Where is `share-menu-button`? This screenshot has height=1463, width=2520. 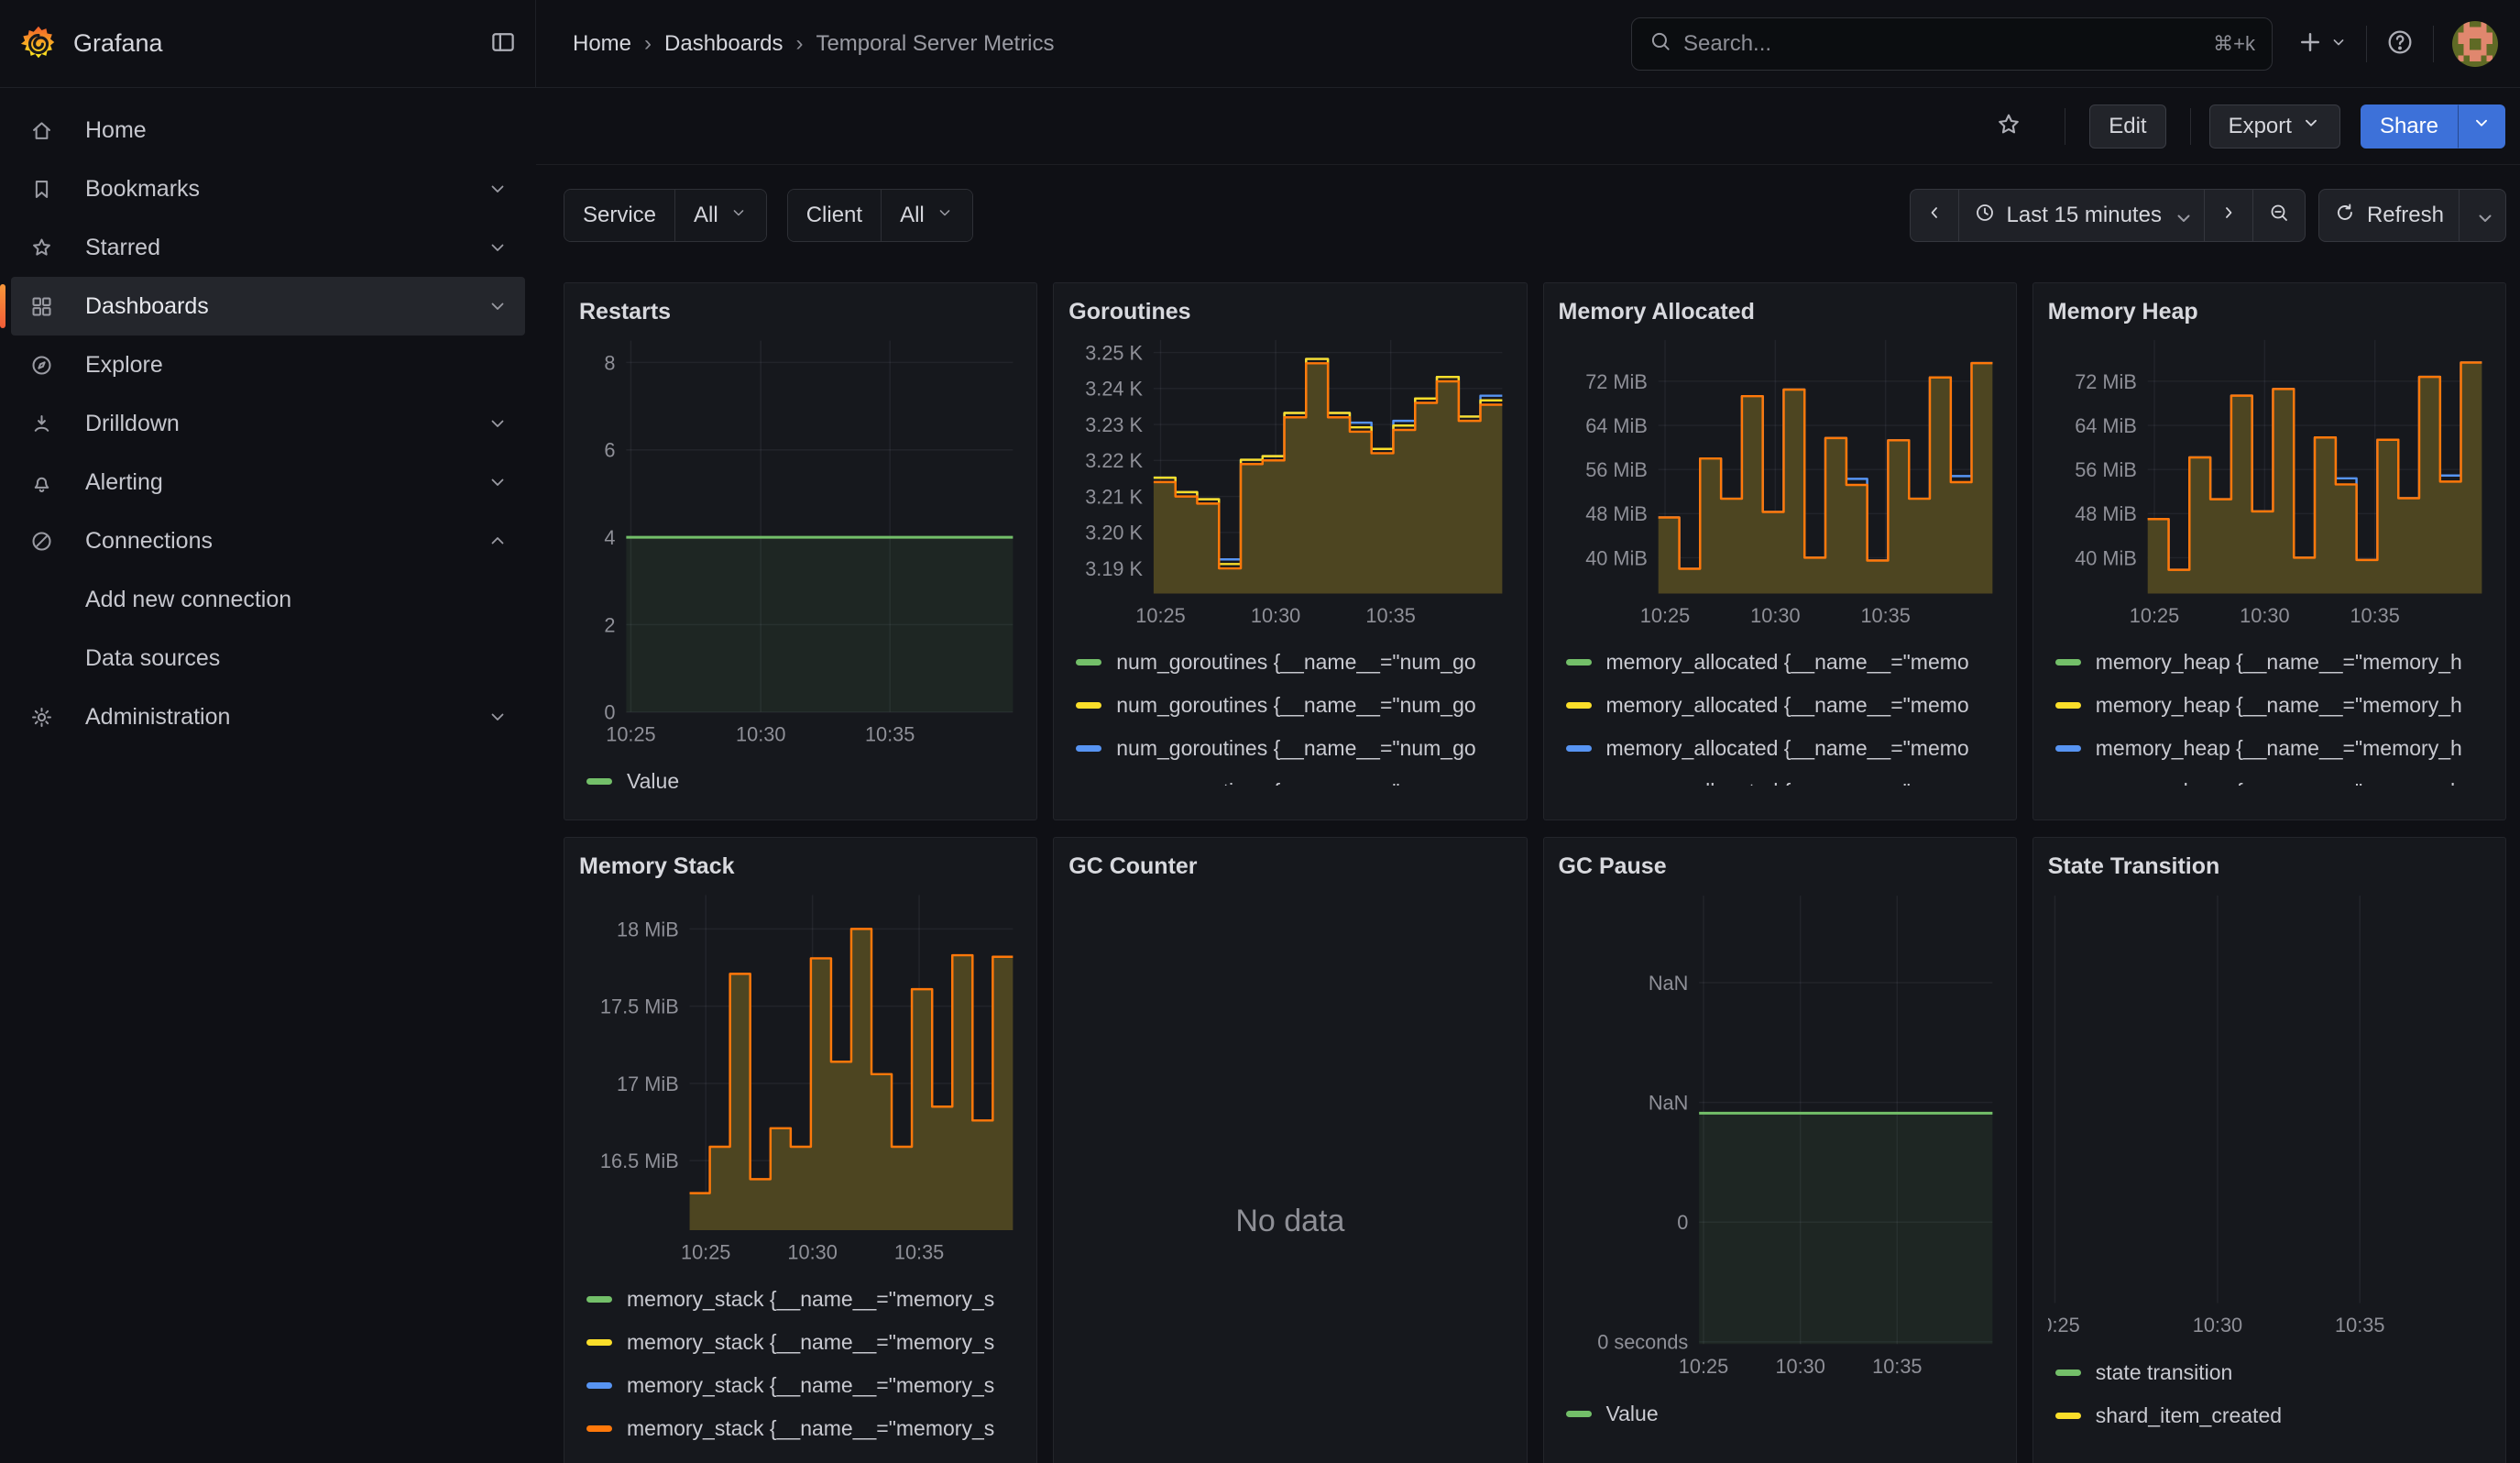 share-menu-button is located at coordinates (2481, 126).